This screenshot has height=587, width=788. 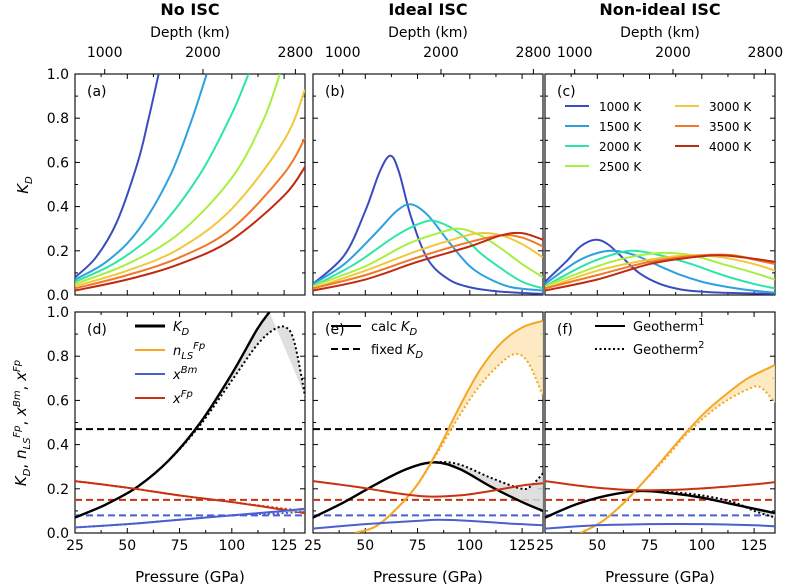 What do you see at coordinates (660, 184) in the screenshot?
I see `panel-2: (c)` at bounding box center [660, 184].